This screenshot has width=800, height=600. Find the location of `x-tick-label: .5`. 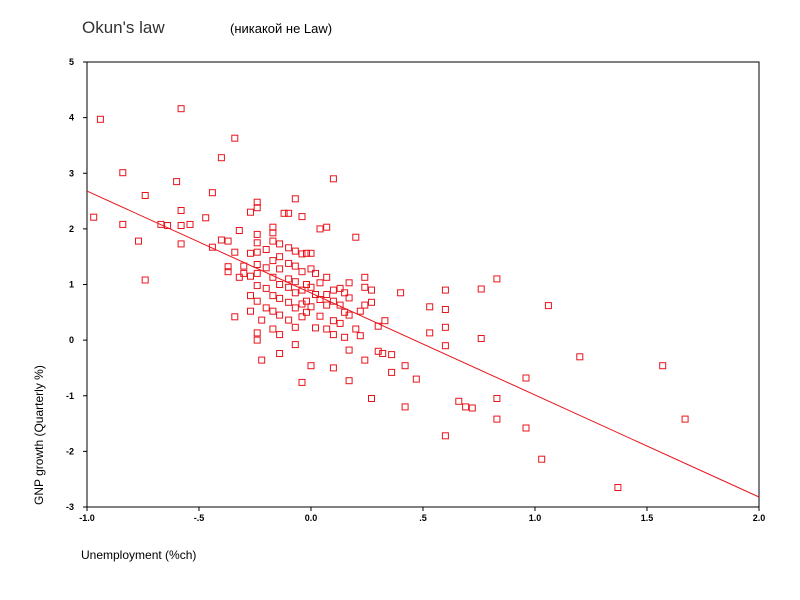

x-tick-label: .5 is located at coordinates (423, 518).